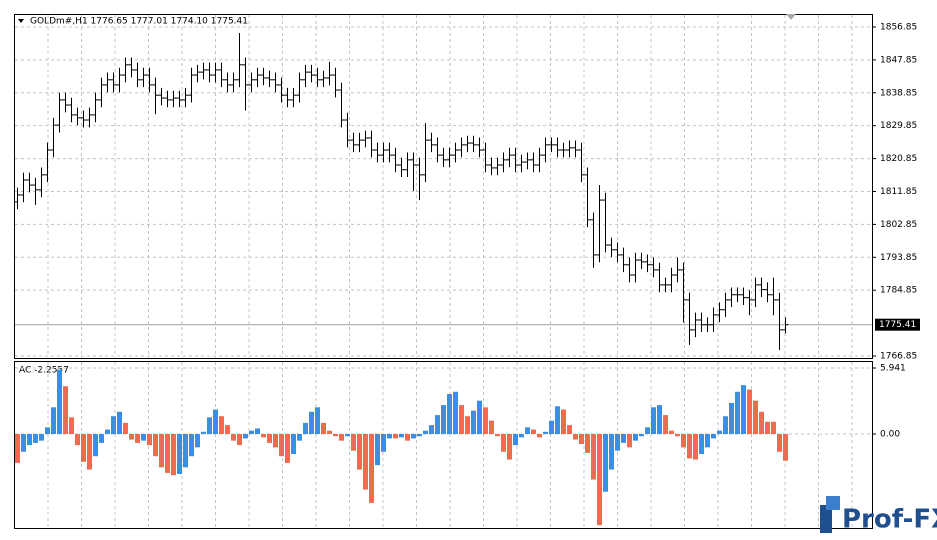  What do you see at coordinates (21, 21) in the screenshot?
I see `menu-triangle` at bounding box center [21, 21].